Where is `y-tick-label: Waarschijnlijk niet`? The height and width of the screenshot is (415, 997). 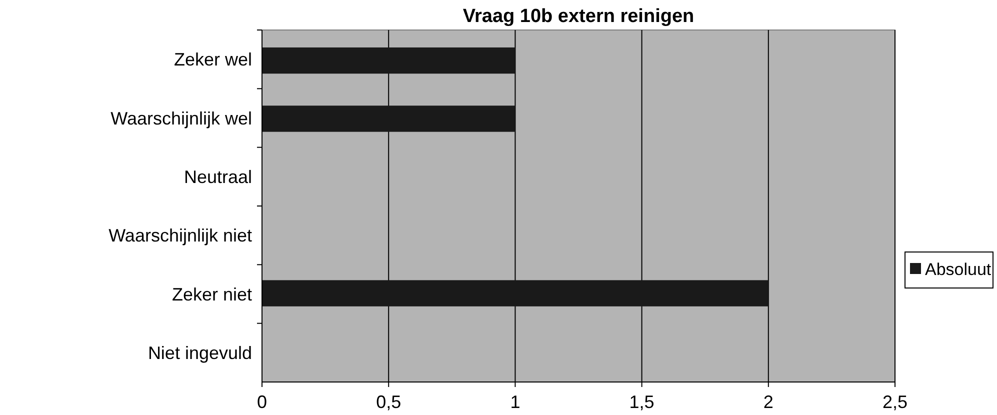
y-tick-label: Waarschijnlijk niet is located at coordinates (180, 236).